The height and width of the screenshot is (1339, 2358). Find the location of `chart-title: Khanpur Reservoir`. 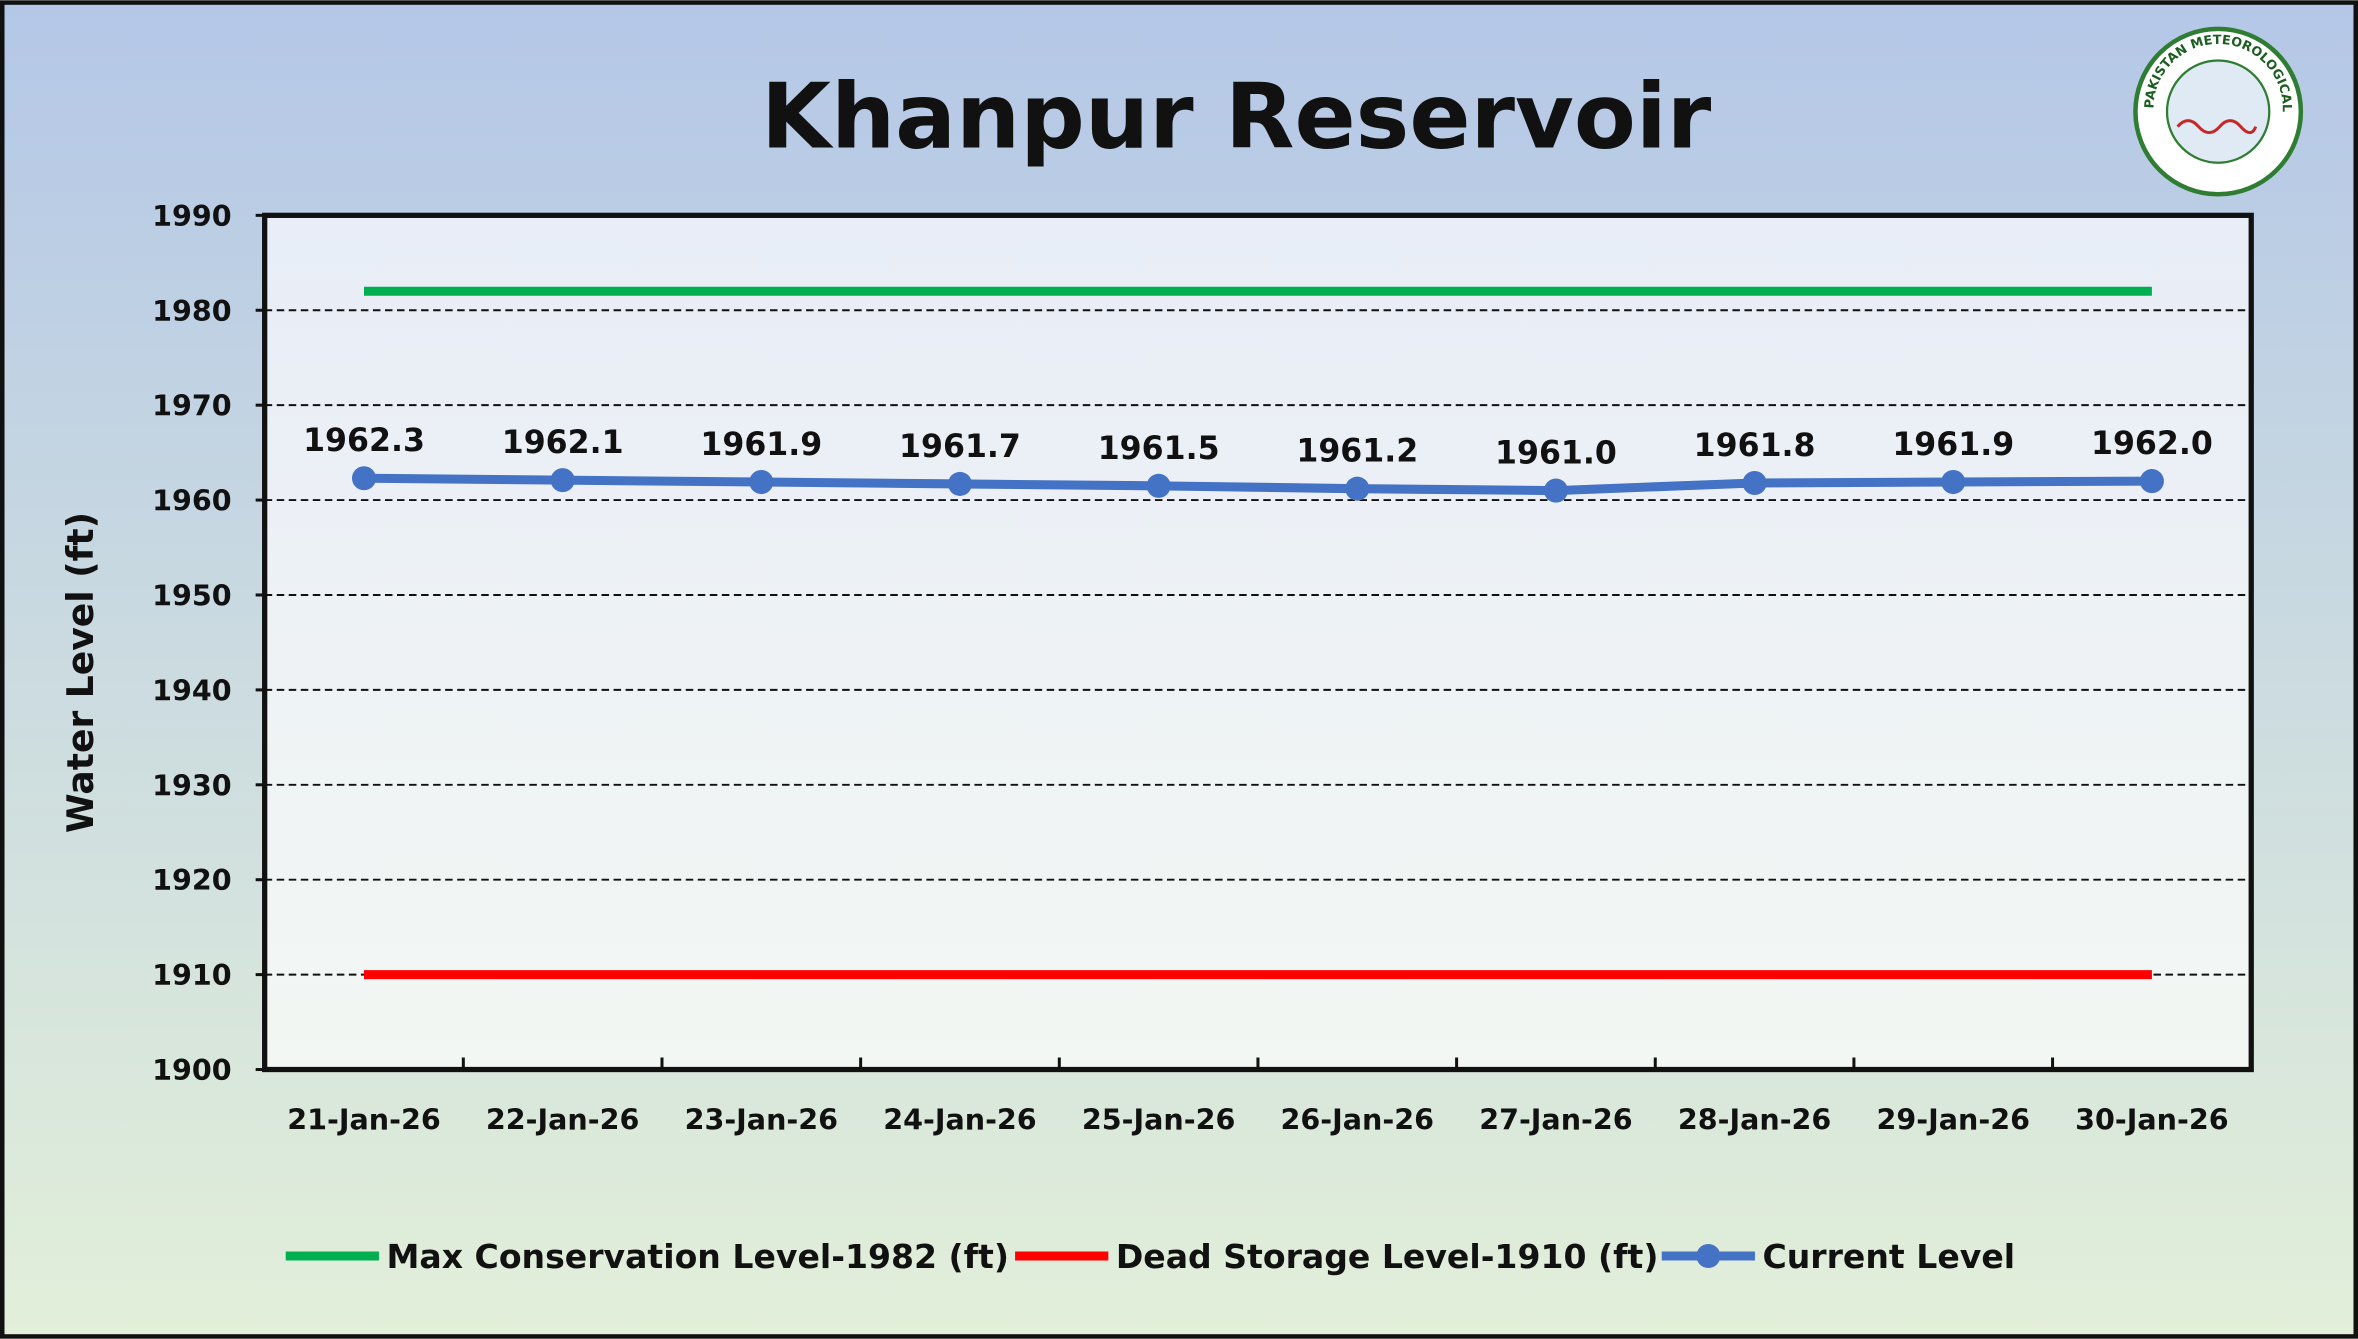

chart-title: Khanpur Reservoir is located at coordinates (1236, 117).